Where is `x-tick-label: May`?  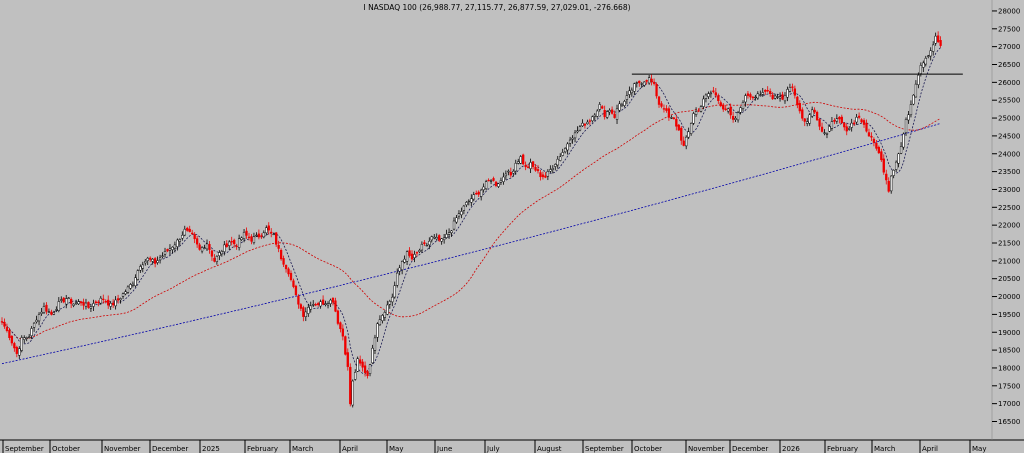 x-tick-label: May is located at coordinates (979, 449).